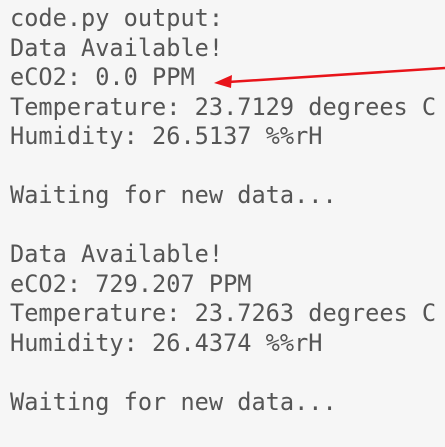 This screenshot has height=447, width=445. What do you see at coordinates (223, 313) in the screenshot?
I see `output-line: Temperature: 23.7263 degrees C` at bounding box center [223, 313].